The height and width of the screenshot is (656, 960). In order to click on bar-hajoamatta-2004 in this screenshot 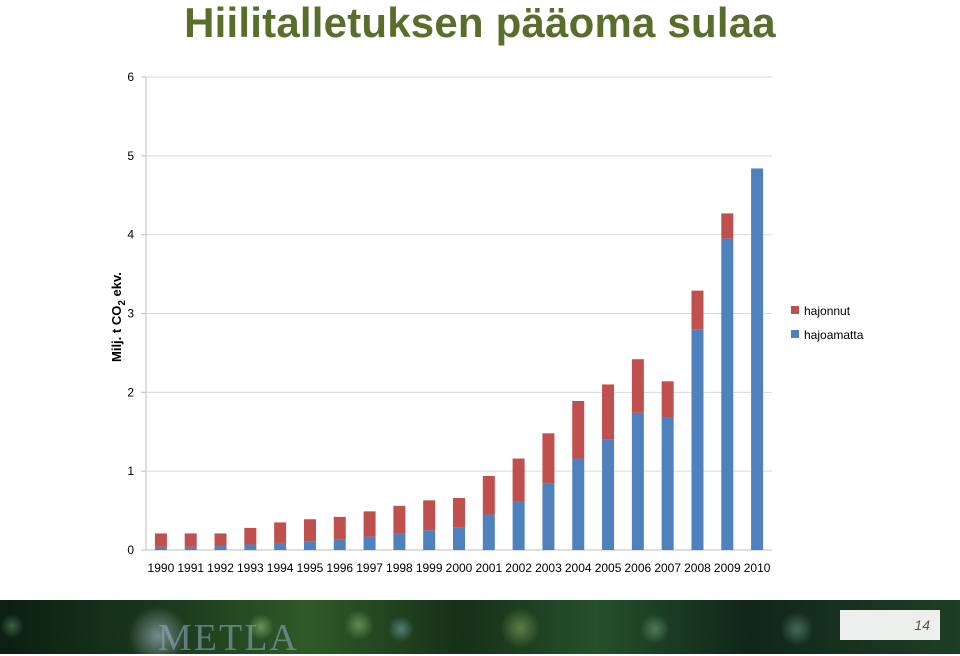, I will do `click(578, 504)`.